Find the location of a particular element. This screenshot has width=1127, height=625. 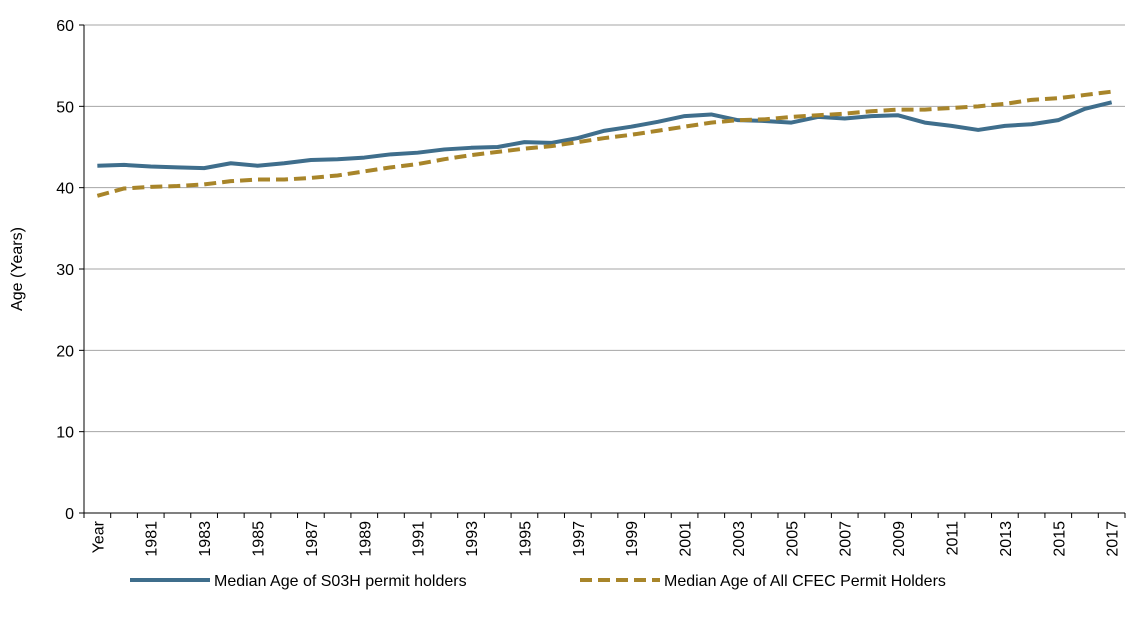

x-tick-label: 1989 is located at coordinates (365, 539).